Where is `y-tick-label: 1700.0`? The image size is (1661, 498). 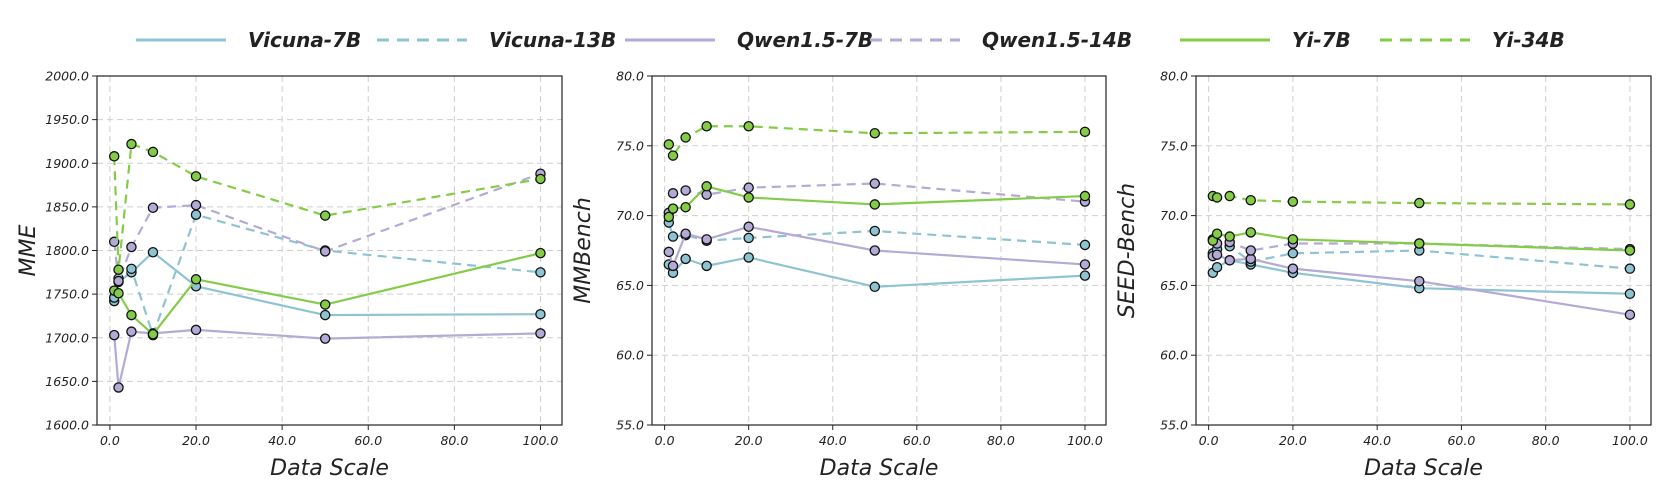 y-tick-label: 1700.0 is located at coordinates (67, 337).